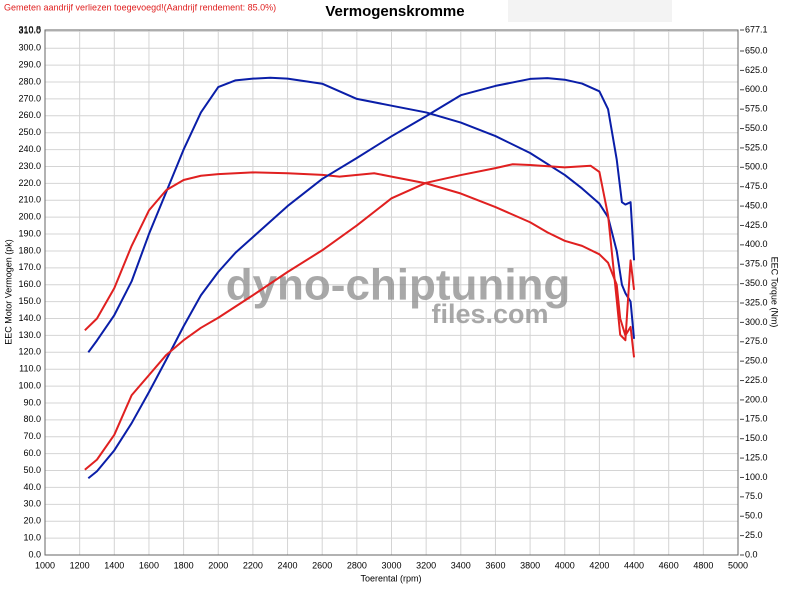  What do you see at coordinates (288, 565) in the screenshot?
I see `x-tick-label: 2400` at bounding box center [288, 565].